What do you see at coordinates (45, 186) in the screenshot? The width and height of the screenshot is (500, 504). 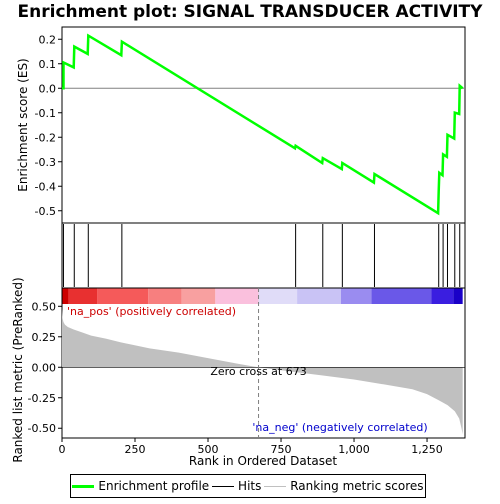 I see `es-y-tick-label: -0.4` at bounding box center [45, 186].